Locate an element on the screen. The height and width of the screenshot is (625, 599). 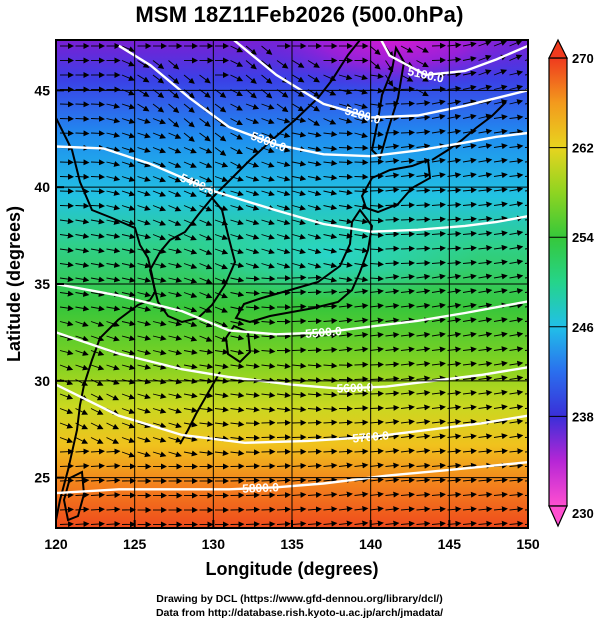
contour-label: 5800.0 is located at coordinates (261, 487).